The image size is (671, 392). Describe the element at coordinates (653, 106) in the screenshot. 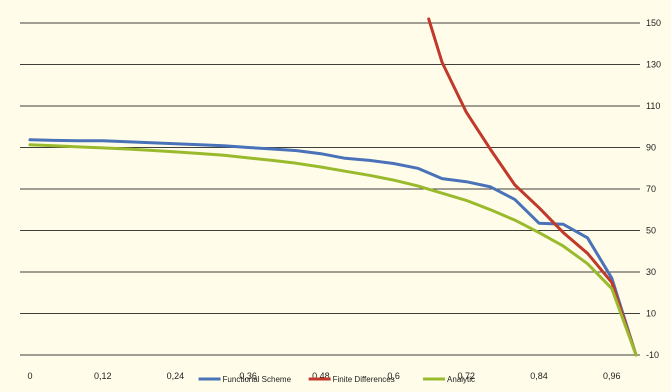

I see `y-tick-label: 110` at that location.